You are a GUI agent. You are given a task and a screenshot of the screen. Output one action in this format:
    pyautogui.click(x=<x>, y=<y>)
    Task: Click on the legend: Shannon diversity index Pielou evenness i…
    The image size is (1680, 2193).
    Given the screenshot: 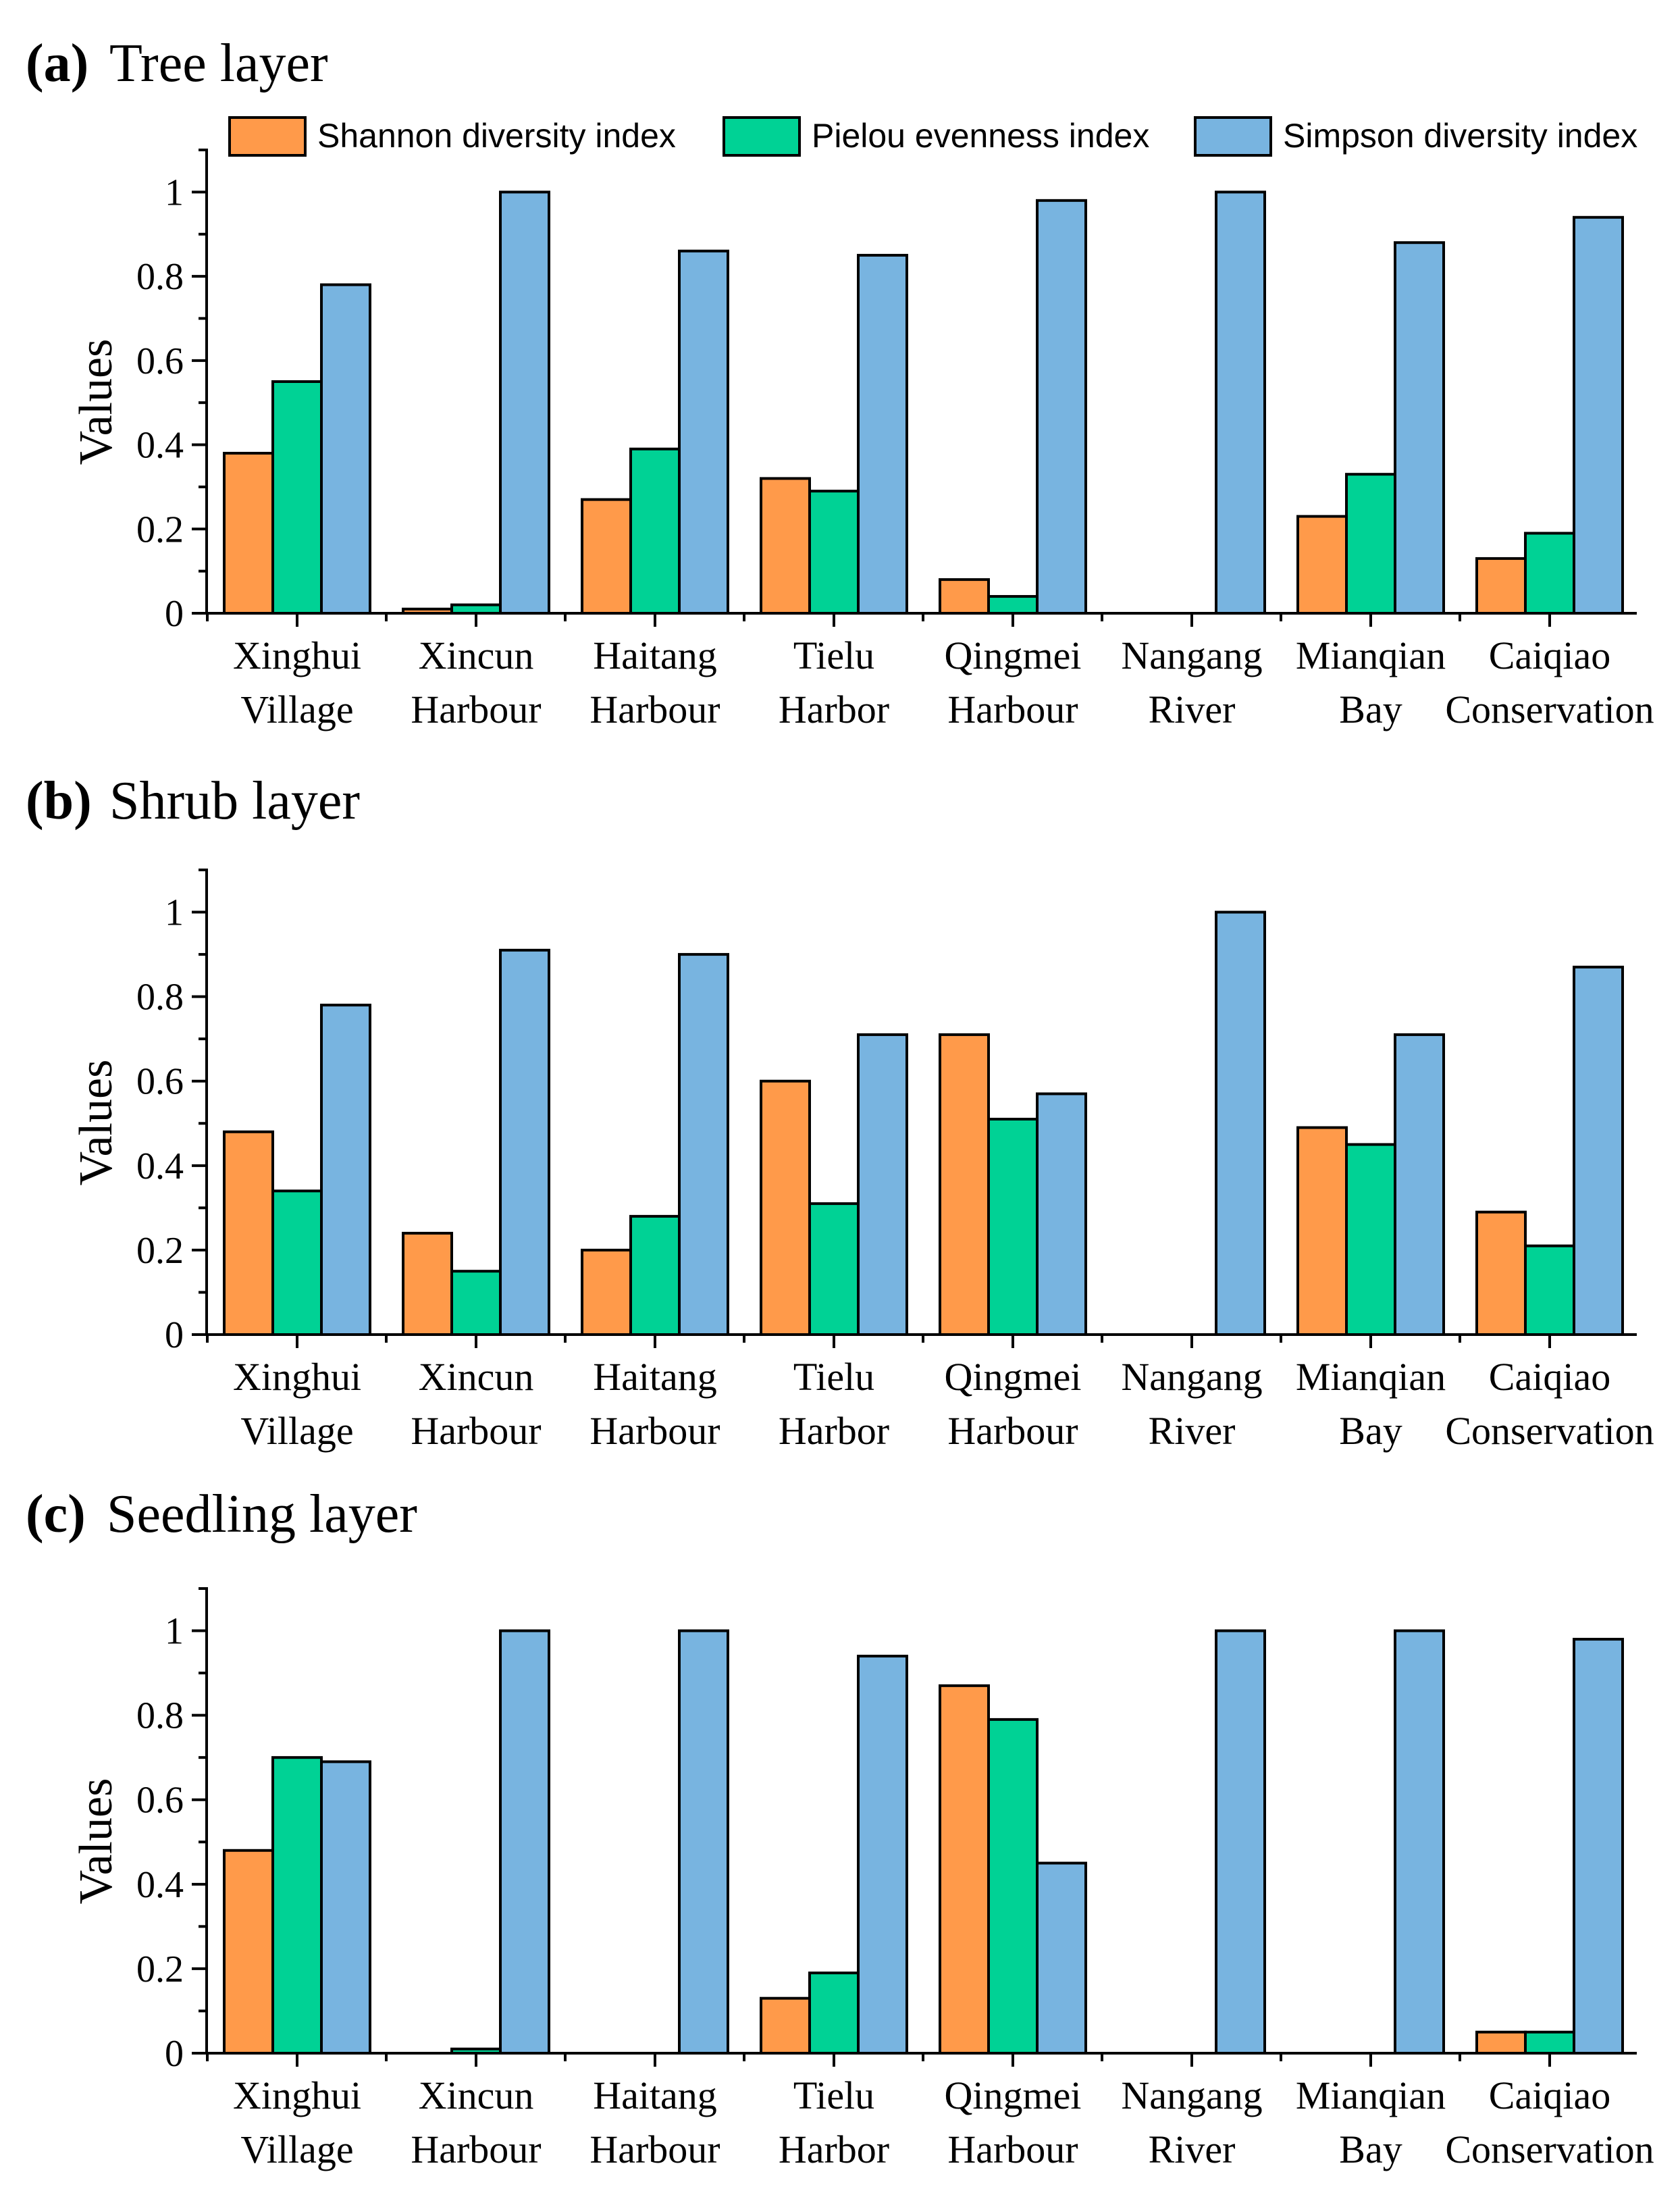 What is the action you would take?
    pyautogui.click(x=933, y=136)
    